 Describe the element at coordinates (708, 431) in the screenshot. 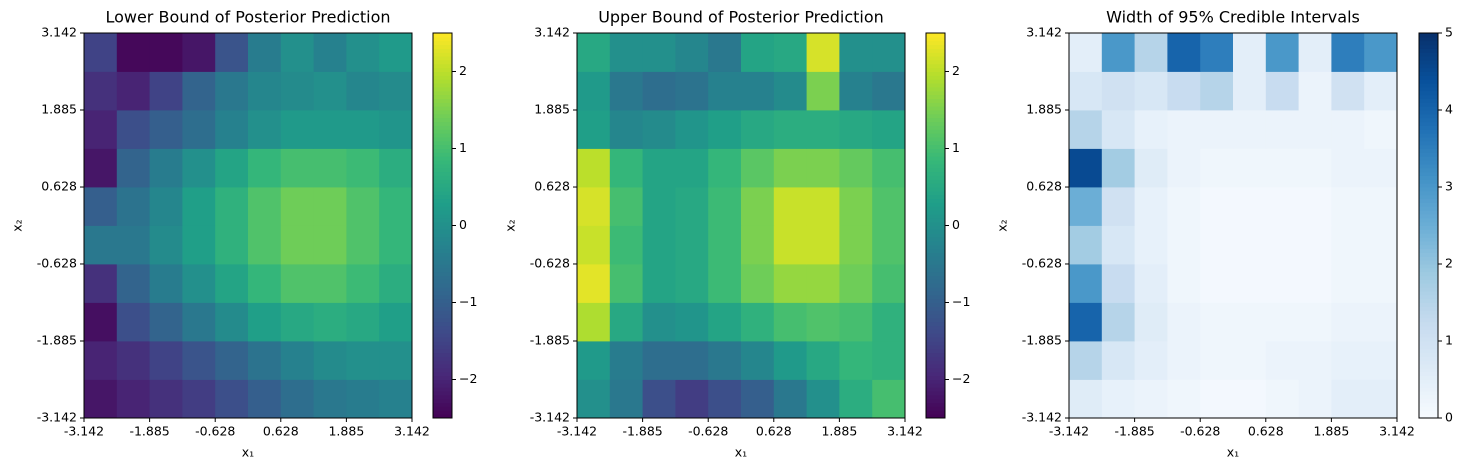

I see `x-tick-label: -0.628` at that location.